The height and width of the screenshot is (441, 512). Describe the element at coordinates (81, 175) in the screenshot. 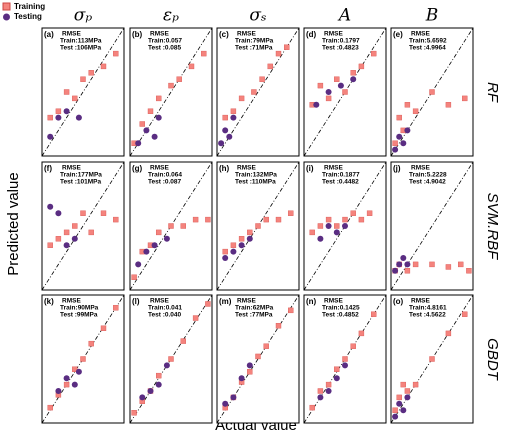

I see `rmse-annotation: Train:177MPa` at that location.